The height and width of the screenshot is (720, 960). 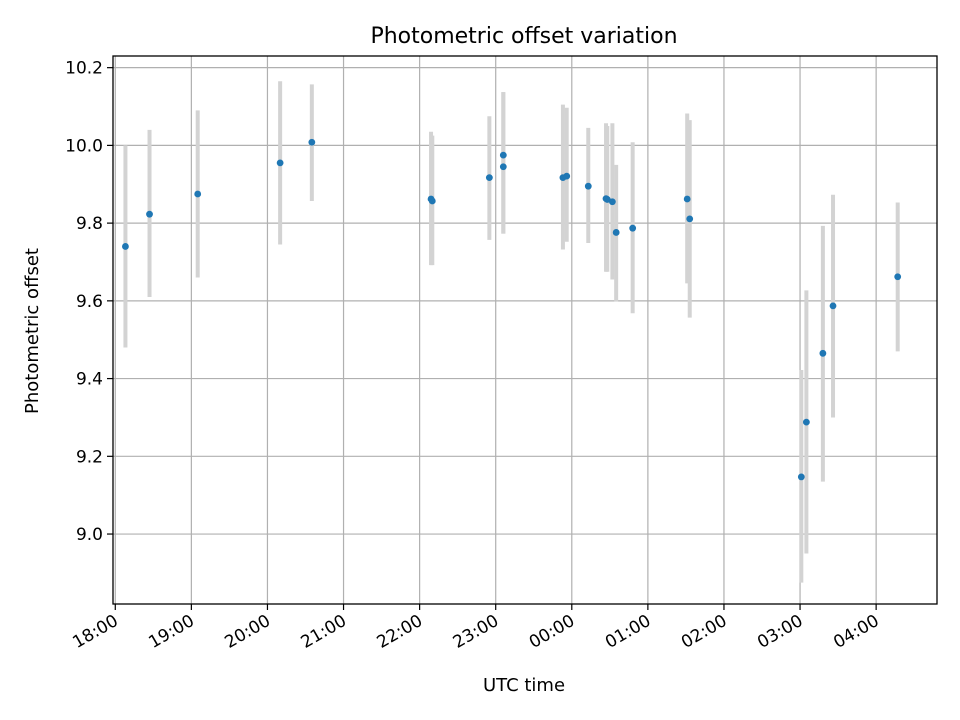 What do you see at coordinates (84, 69) in the screenshot?
I see `y-tick-label: 10.2` at bounding box center [84, 69].